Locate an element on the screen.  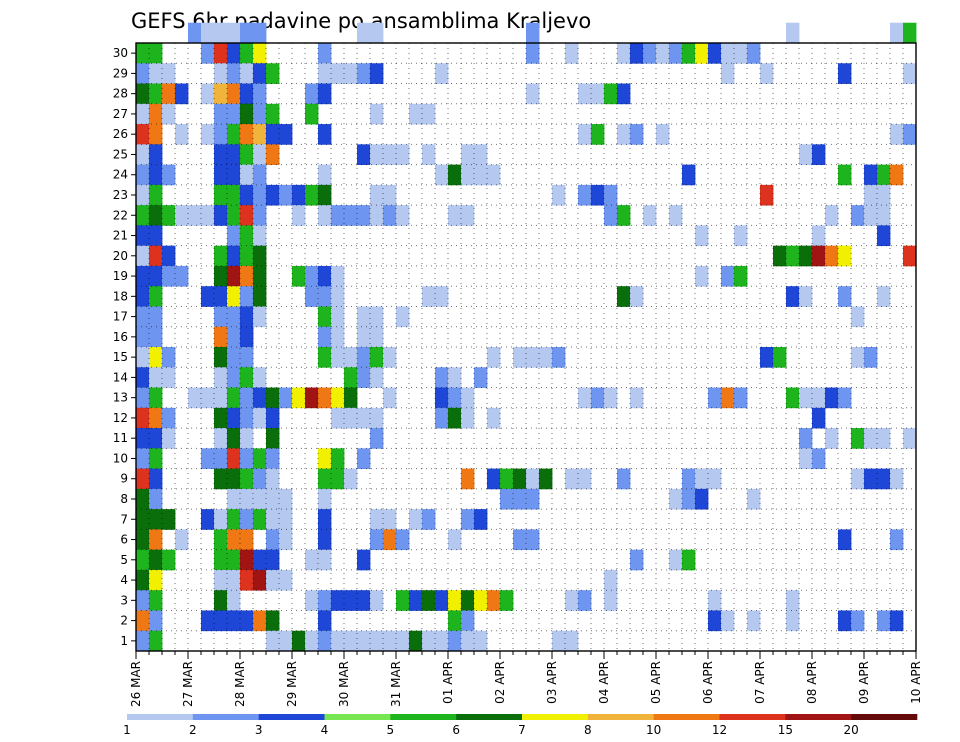
x-tick-label: 02 APR is located at coordinates (500, 682).